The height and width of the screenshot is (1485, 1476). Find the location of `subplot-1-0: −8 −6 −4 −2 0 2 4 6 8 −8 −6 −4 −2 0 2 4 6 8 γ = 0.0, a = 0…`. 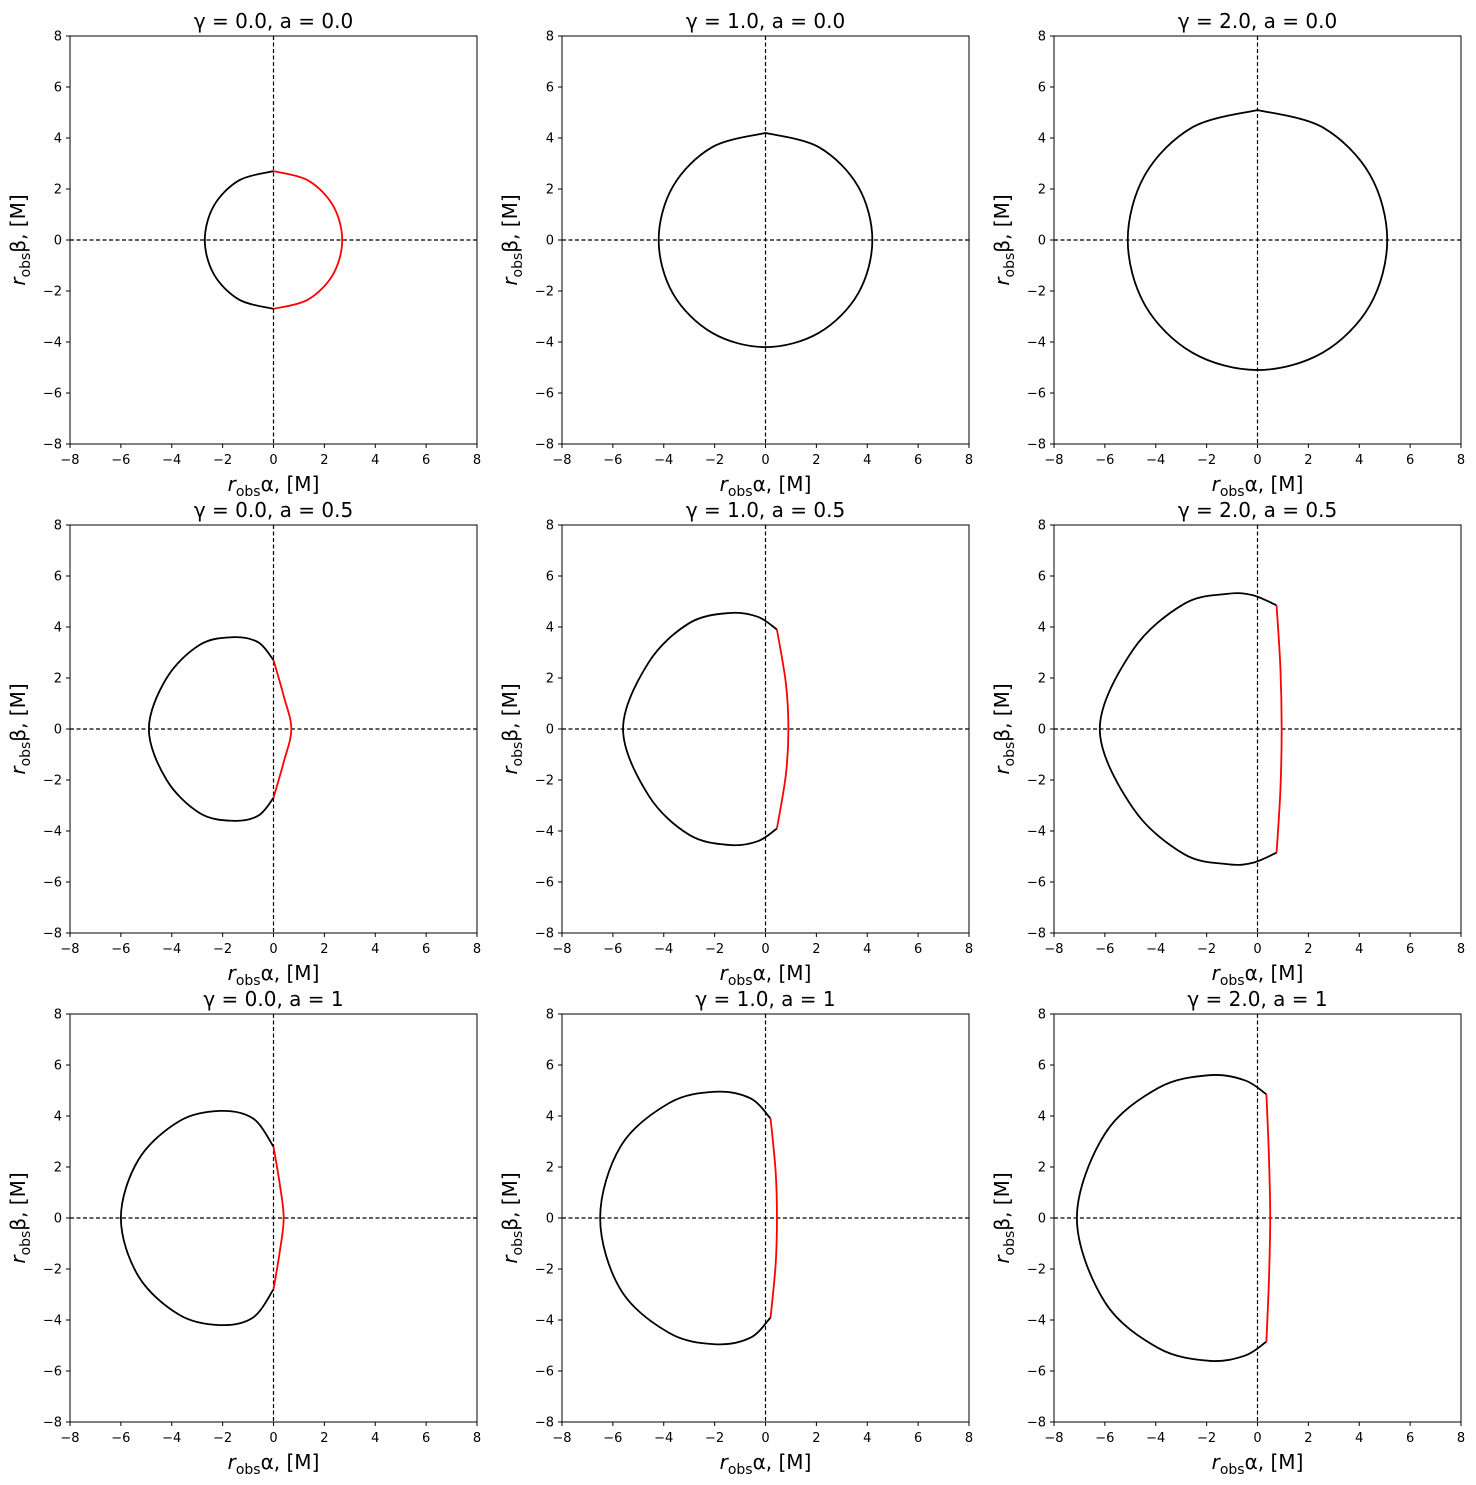

subplot-1-0: −8 −6 −4 −2 0 2 4 6 8 −8 −6 −4 −2 0 2 4 6 8 γ = 0.0, a = 0… is located at coordinates (243, 743).